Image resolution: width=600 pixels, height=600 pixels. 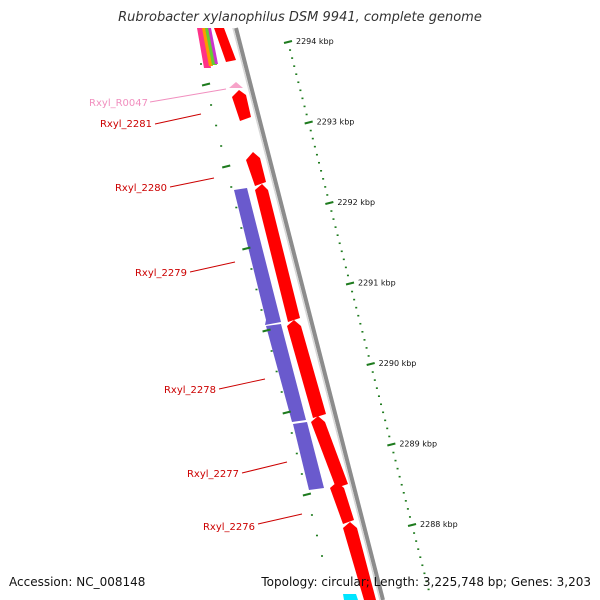 I want to click on scale-tick-label: 2291 kbp, so click(x=377, y=283).